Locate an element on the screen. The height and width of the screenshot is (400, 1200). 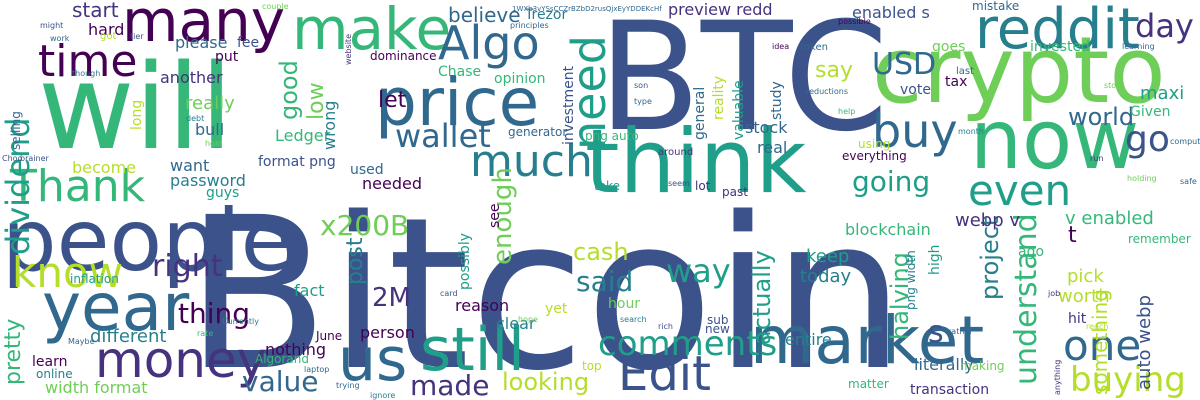
word-couple: couple is located at coordinates (275, 6).